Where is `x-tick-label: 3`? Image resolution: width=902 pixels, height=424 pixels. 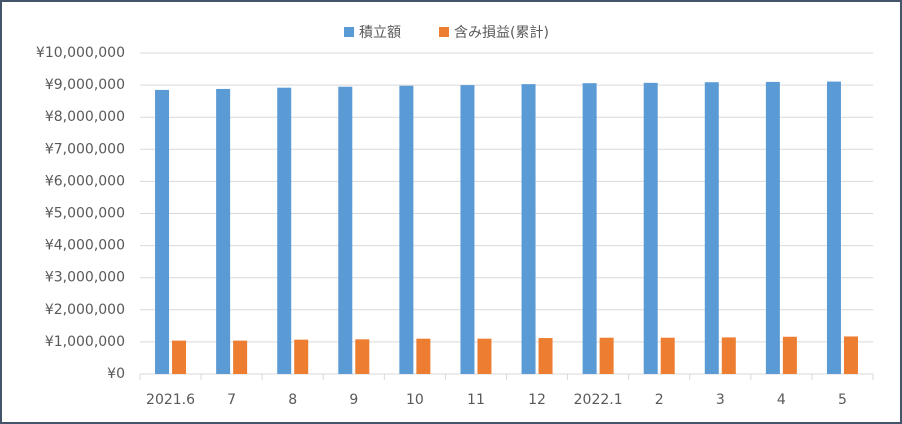
x-tick-label: 3 is located at coordinates (720, 400).